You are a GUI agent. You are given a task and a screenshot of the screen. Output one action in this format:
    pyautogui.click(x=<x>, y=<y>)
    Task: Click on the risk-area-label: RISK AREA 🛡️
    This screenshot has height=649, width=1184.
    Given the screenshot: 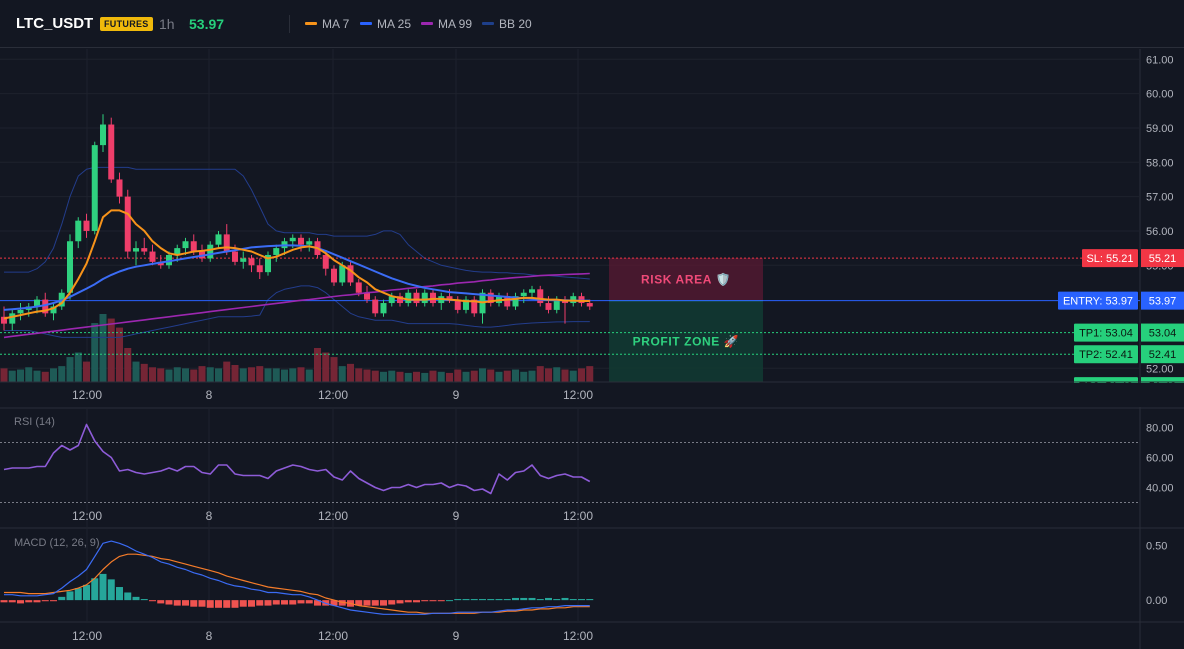 What is the action you would take?
    pyautogui.click(x=686, y=279)
    